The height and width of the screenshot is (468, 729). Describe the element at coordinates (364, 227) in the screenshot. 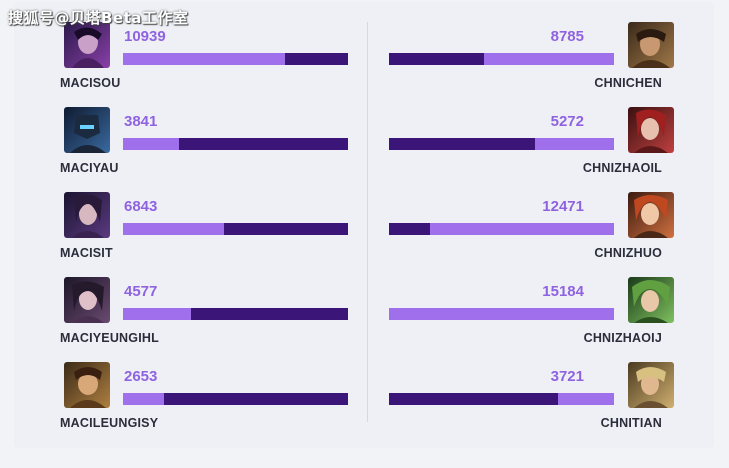

I see `right-player-row: 12471 CHNIZHUO` at that location.